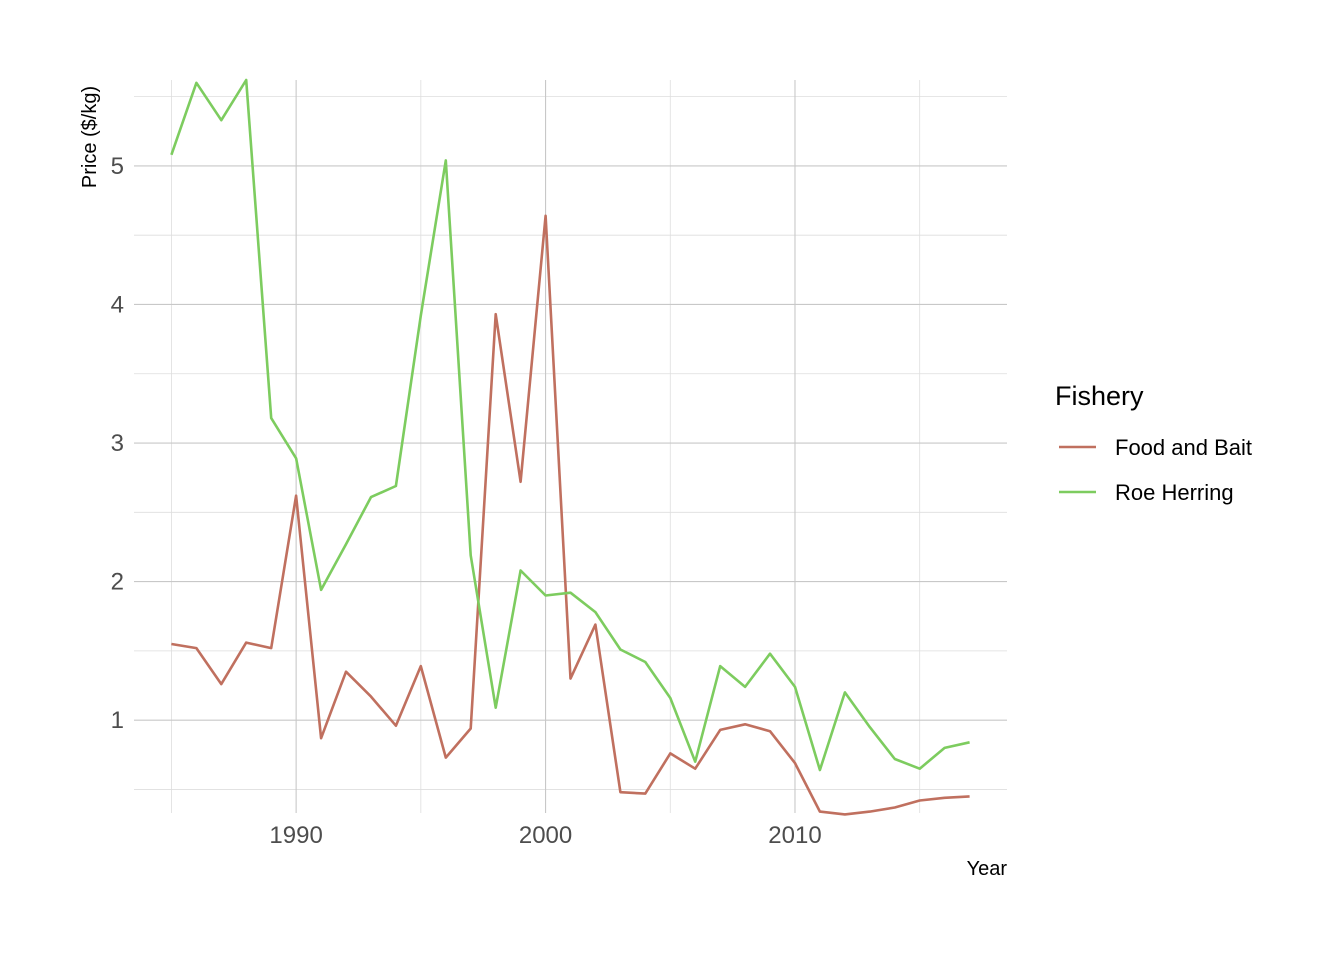 Image resolution: width=1344 pixels, height=960 pixels. Describe the element at coordinates (295, 835) in the screenshot. I see `x-tick-label: 1990` at that location.